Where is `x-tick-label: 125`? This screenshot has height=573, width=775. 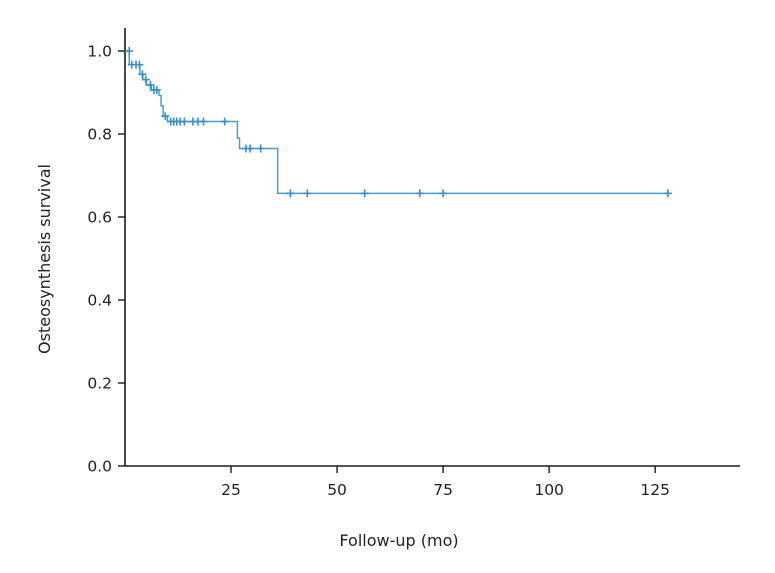 x-tick-label: 125 is located at coordinates (655, 490).